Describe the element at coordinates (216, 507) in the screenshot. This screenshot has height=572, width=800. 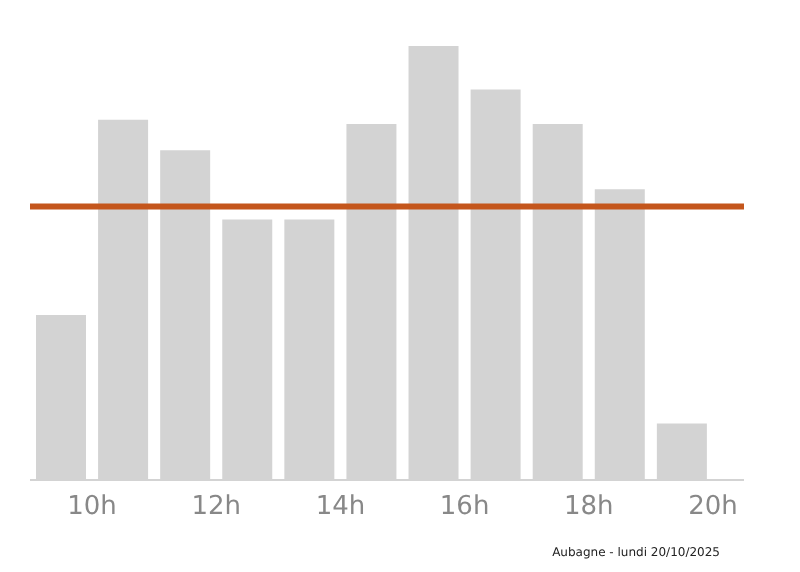
I see `x-tick-label: 12h` at that location.